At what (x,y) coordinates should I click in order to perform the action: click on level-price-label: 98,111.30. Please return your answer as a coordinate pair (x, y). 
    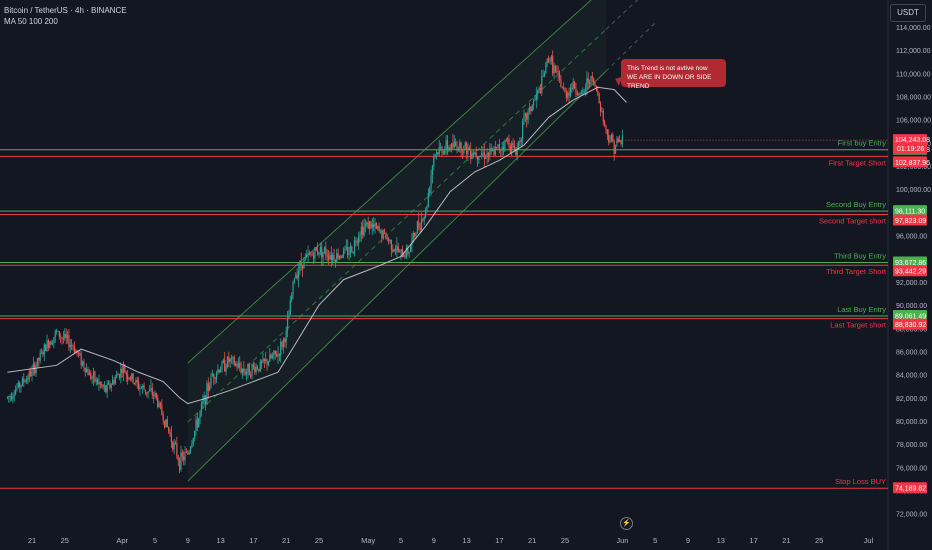
    Looking at the image, I should click on (910, 212).